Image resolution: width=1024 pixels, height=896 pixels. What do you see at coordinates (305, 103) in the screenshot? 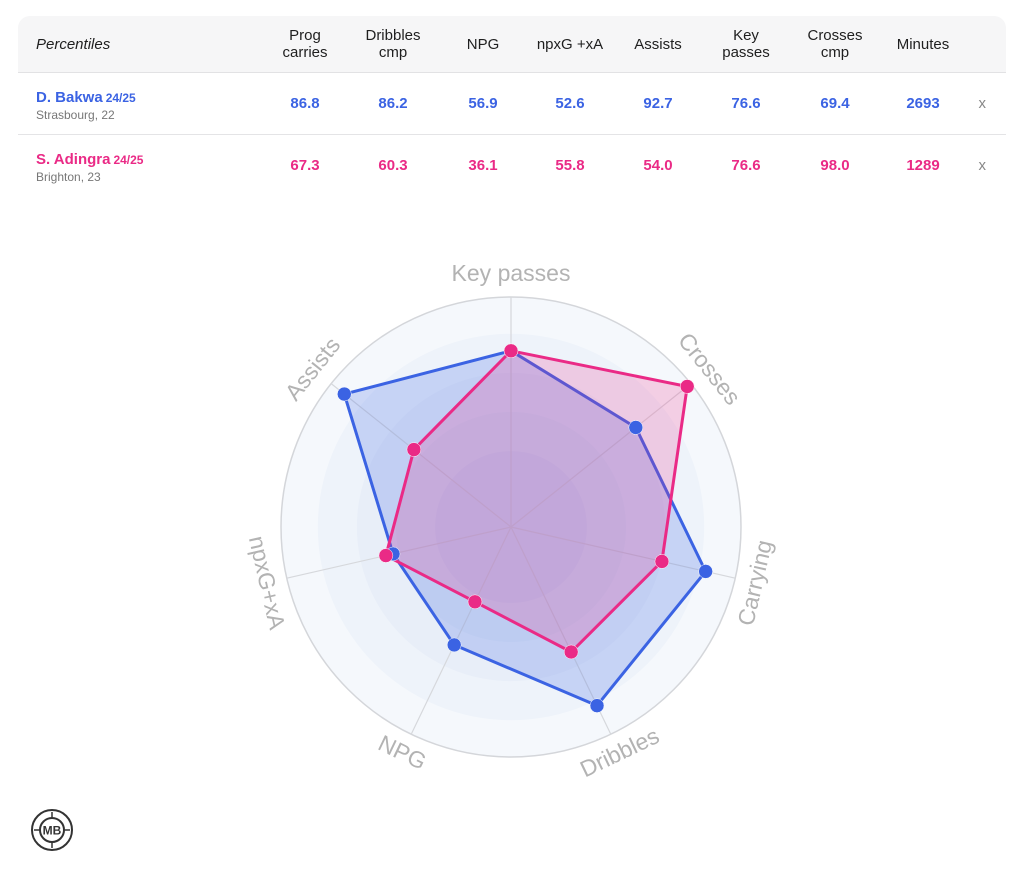
I see `value-prog-carries: 86.8` at bounding box center [305, 103].